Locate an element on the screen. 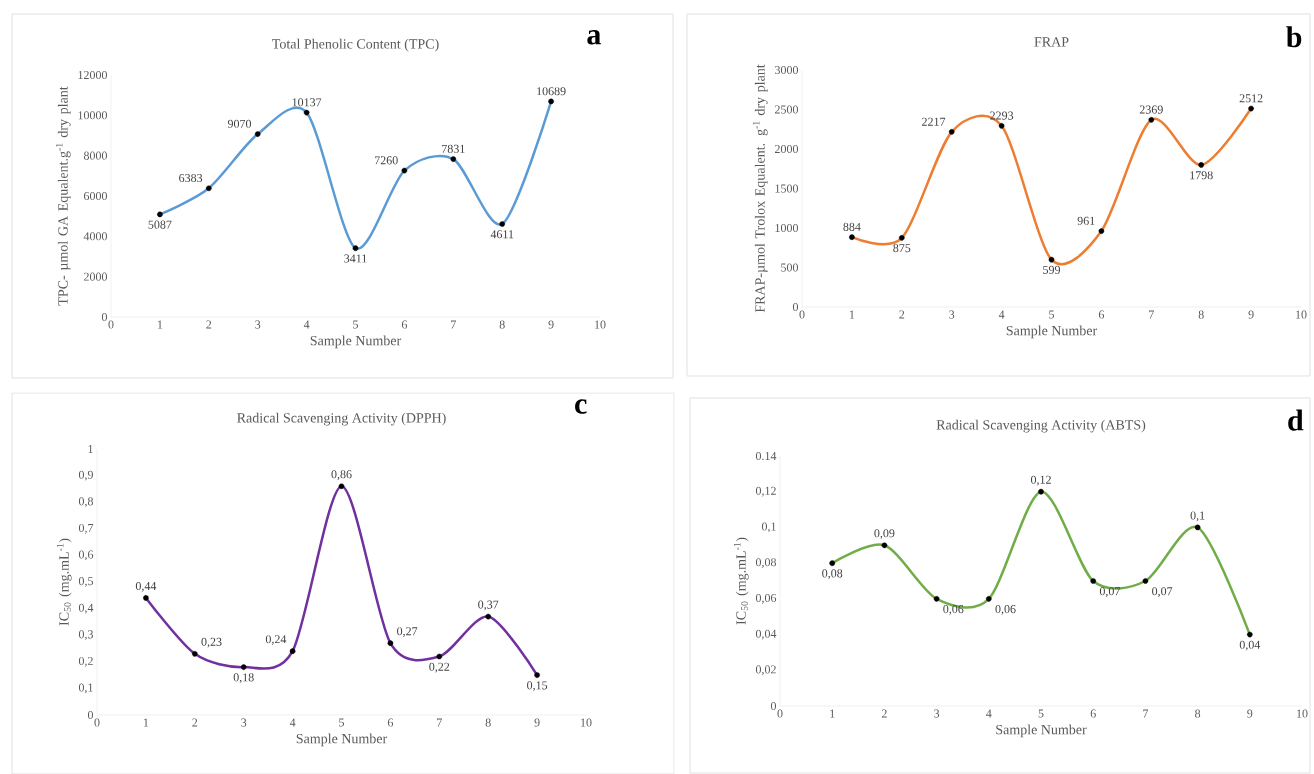  chart-title: Radical Scavenging Activity (DPPH) is located at coordinates (341, 419).